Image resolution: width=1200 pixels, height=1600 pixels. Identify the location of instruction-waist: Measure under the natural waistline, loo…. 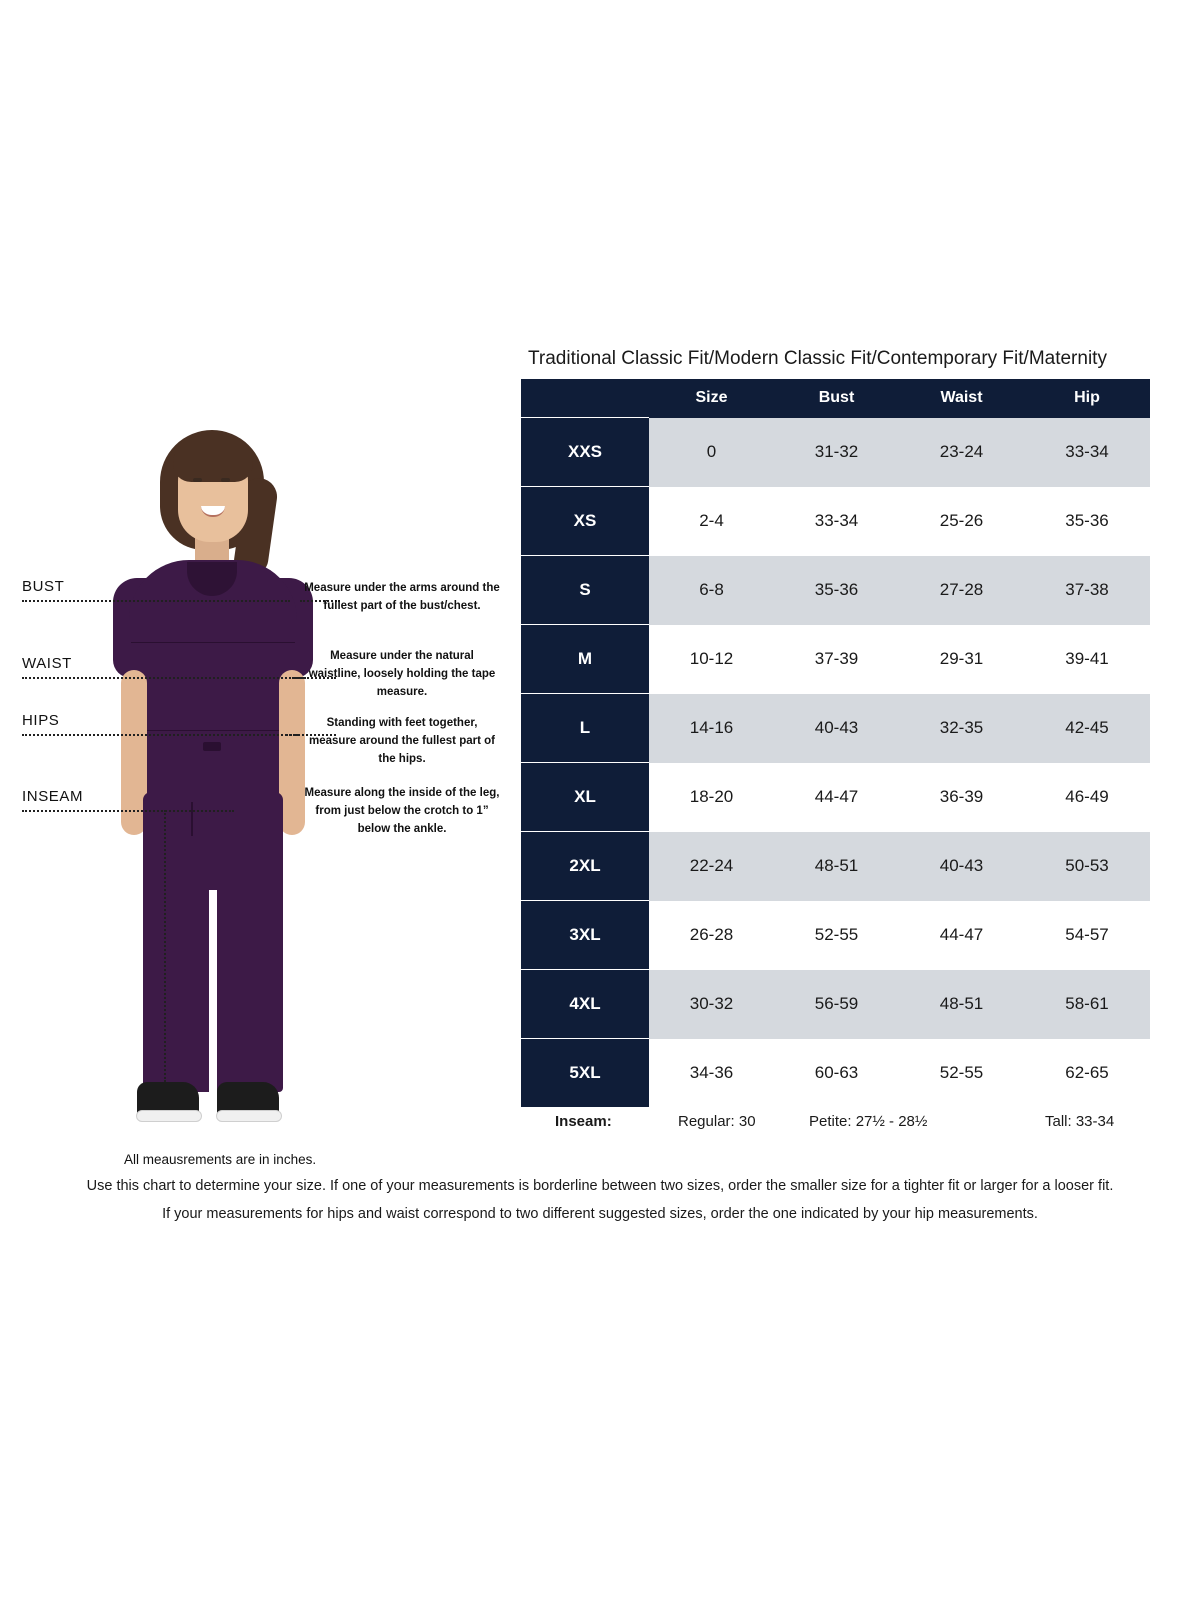
(402, 674).